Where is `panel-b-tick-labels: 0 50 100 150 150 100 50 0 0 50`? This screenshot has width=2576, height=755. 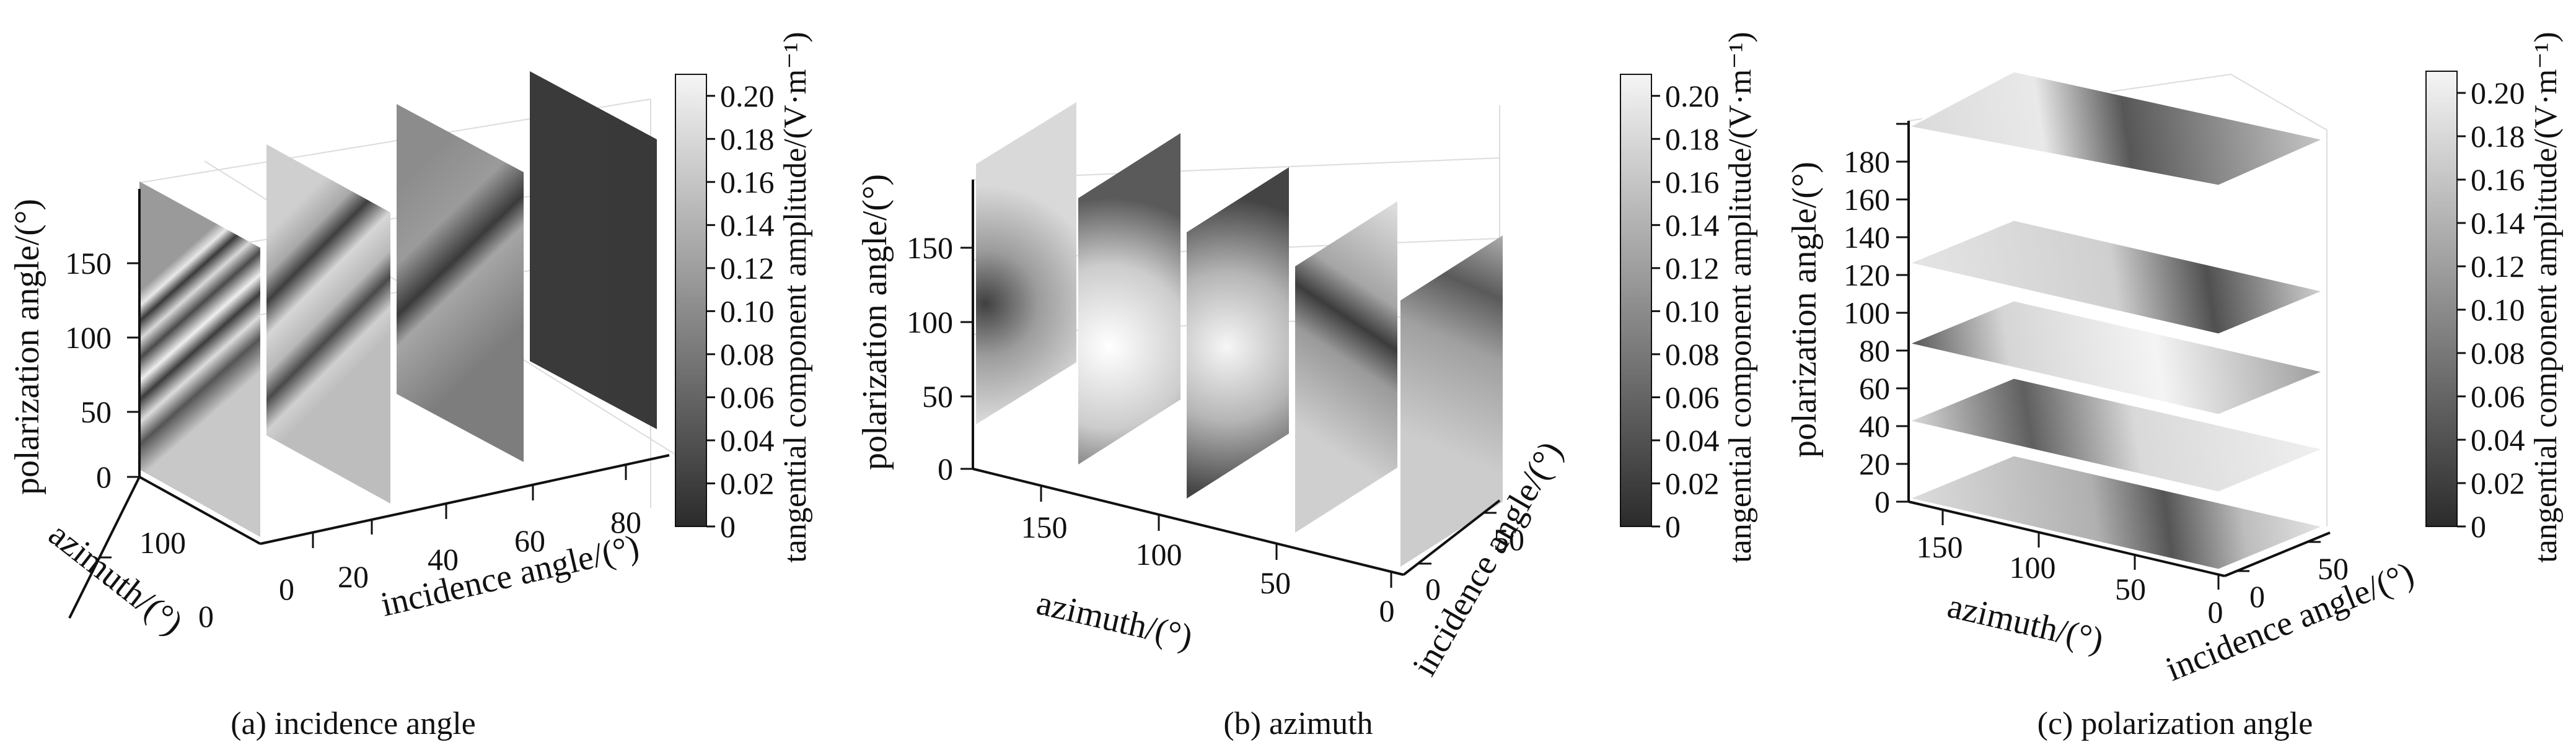
panel-b-tick-labels: 0 50 100 150 150 100 50 0 0 50 is located at coordinates (1215, 429).